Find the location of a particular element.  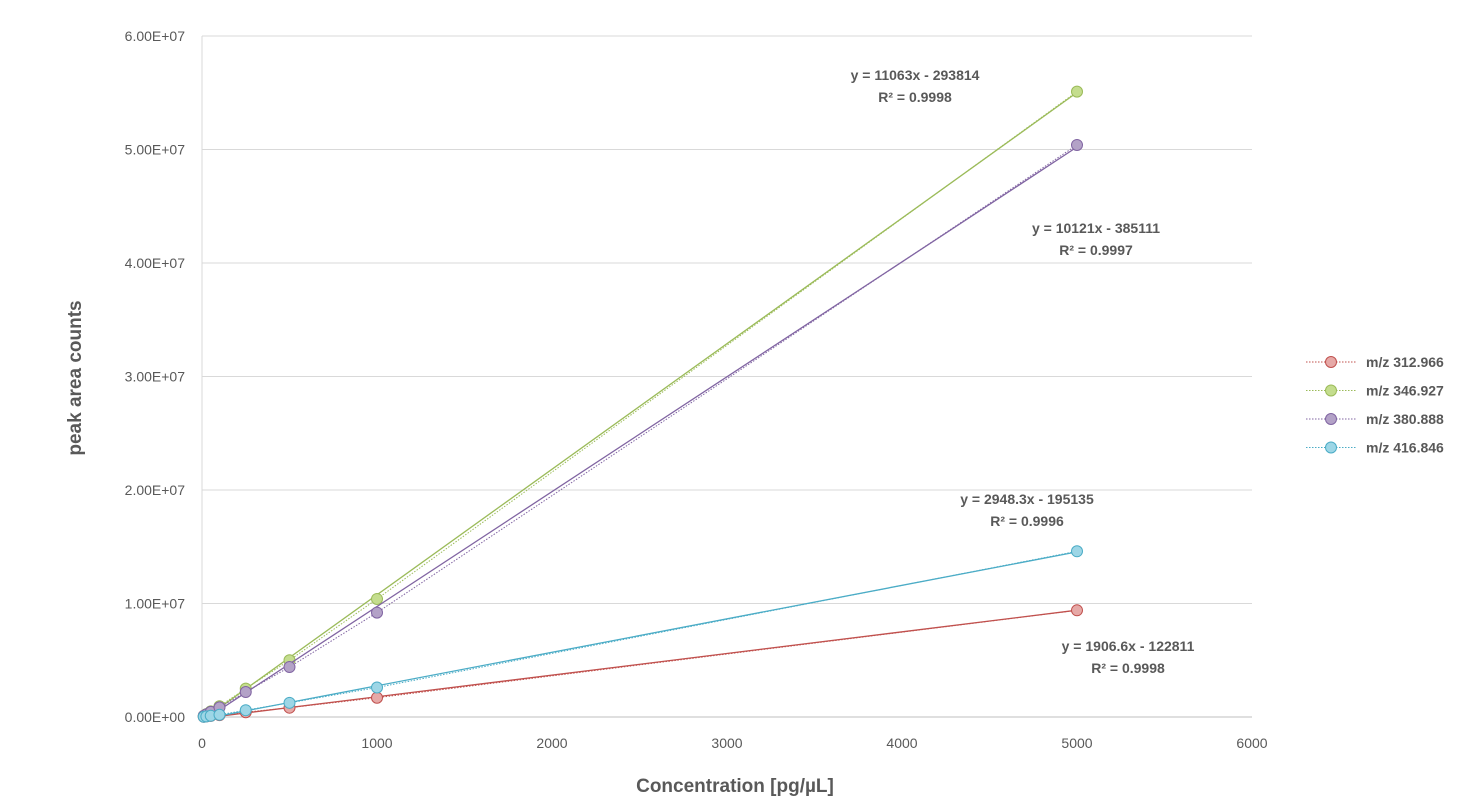

x-tick-label: 4000 is located at coordinates (901, 743).